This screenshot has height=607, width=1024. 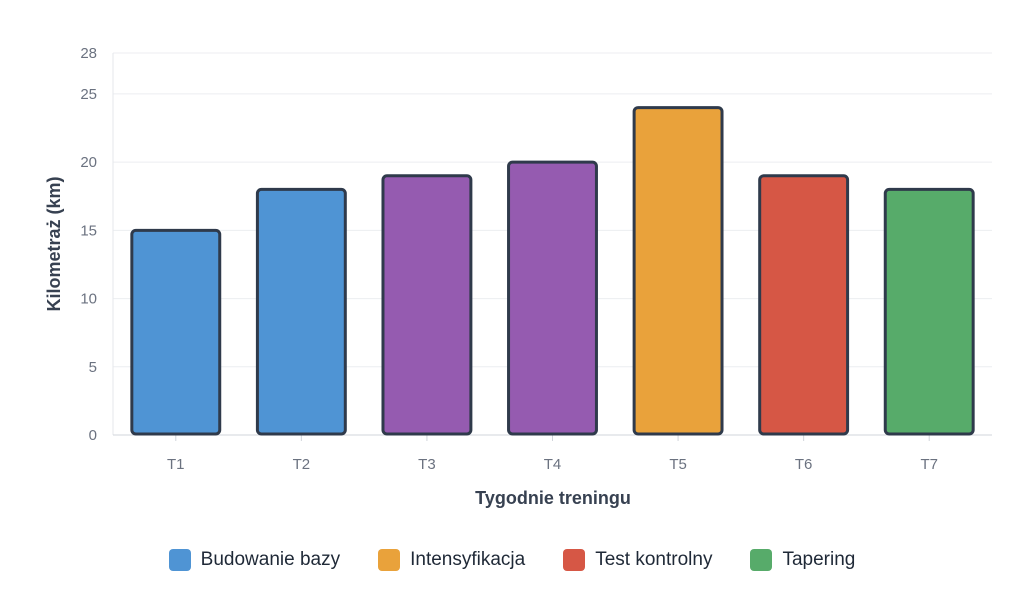 What do you see at coordinates (88, 162) in the screenshot?
I see `y-tick-label: 20` at bounding box center [88, 162].